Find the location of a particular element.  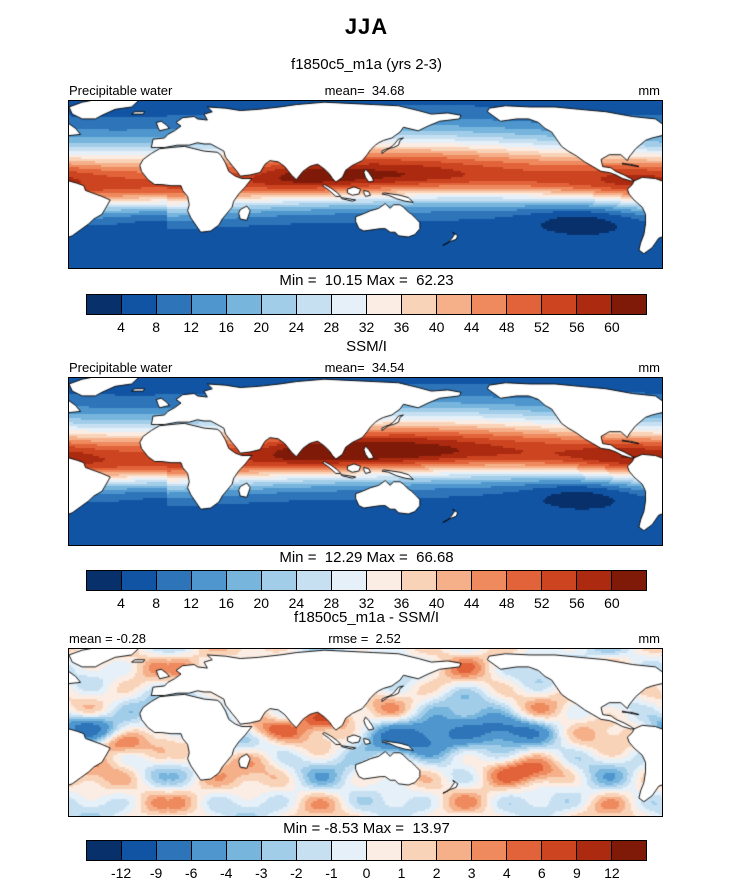

colorbar-tick-label: 0 is located at coordinates (366, 873).